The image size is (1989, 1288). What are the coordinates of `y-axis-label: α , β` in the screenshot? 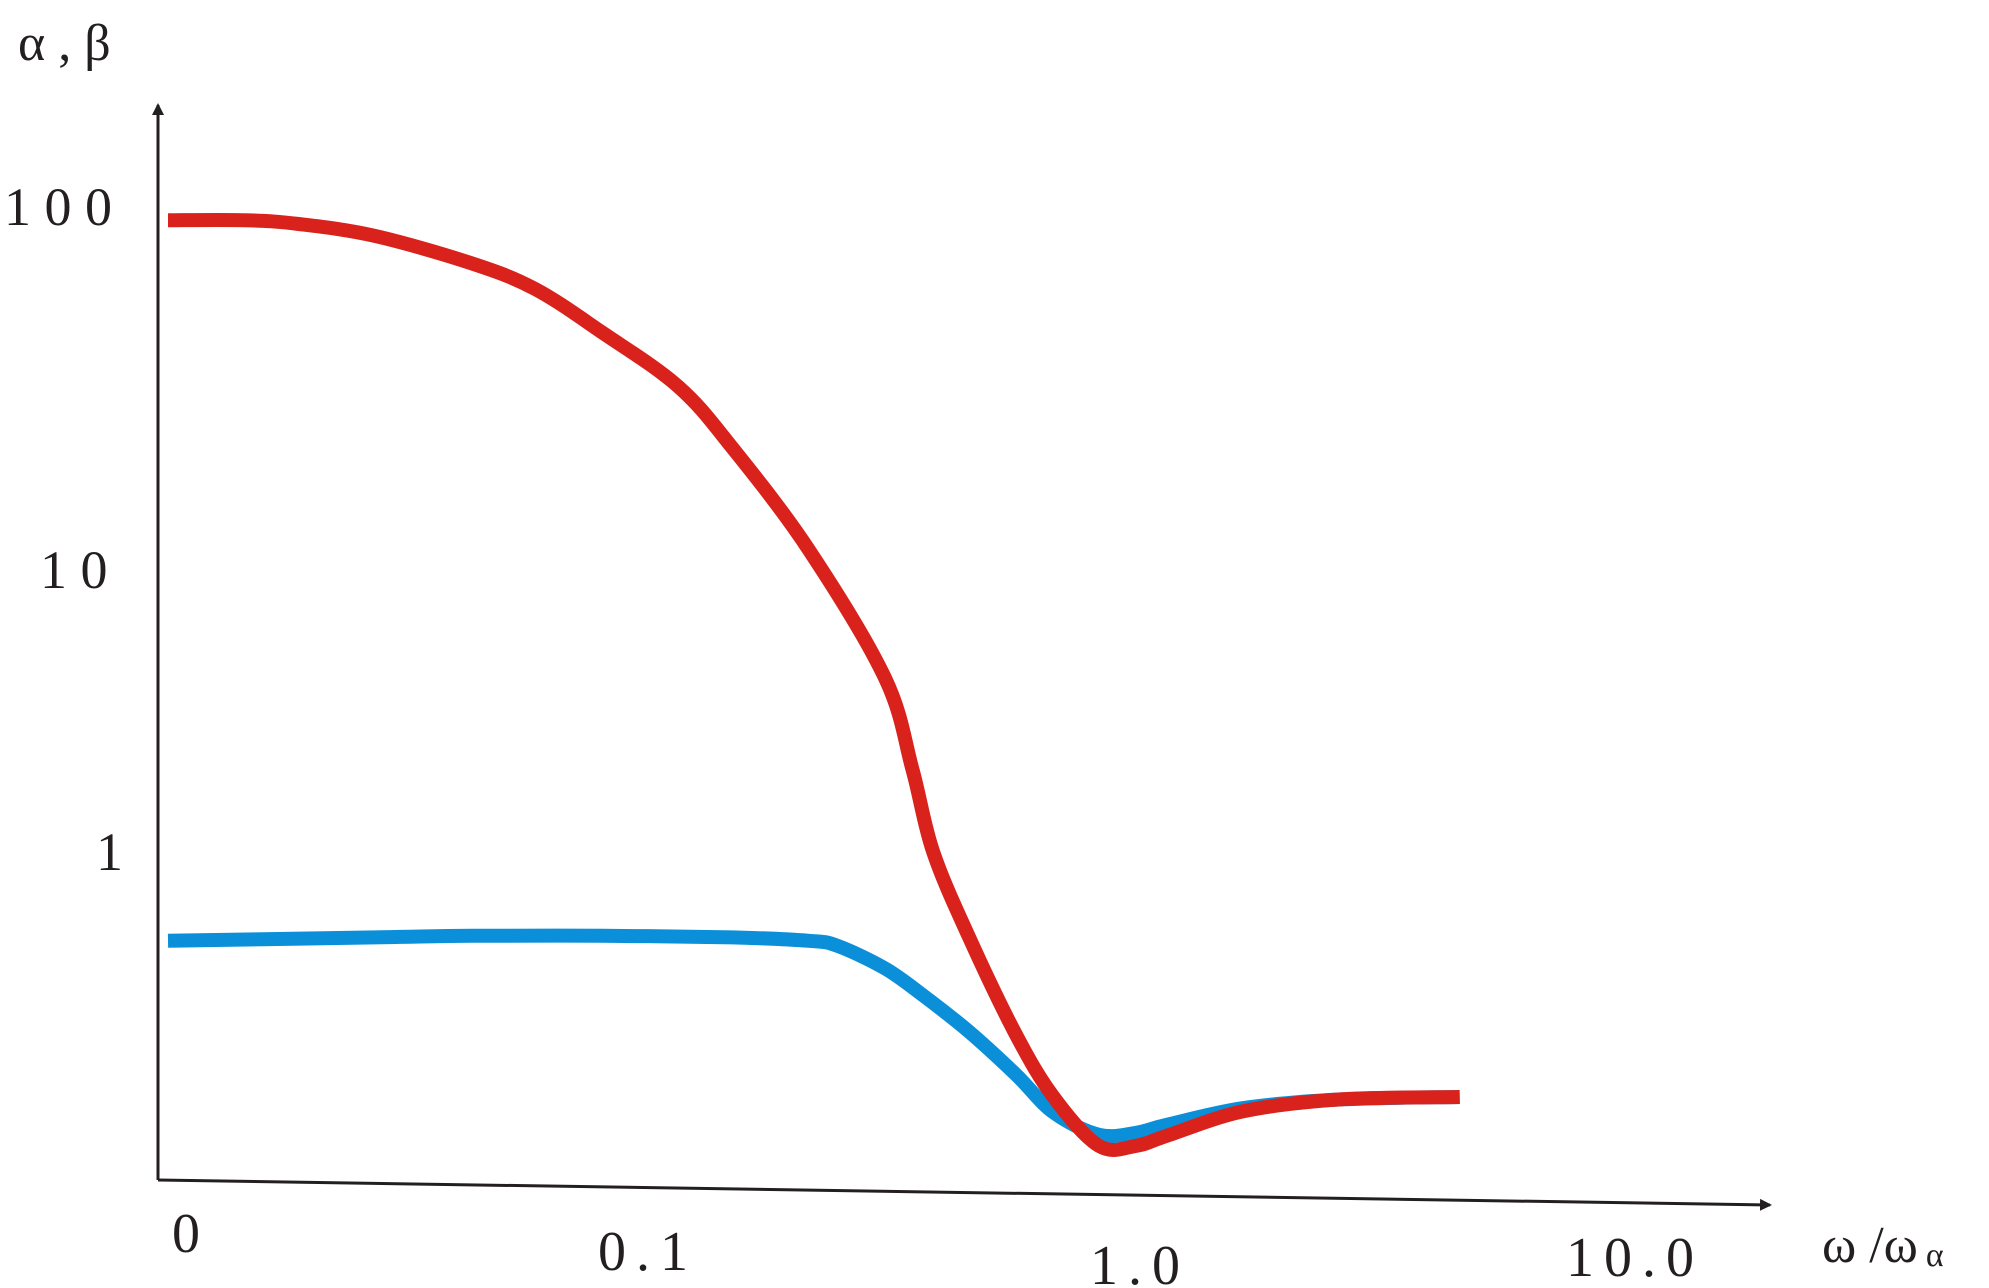 It's located at (64, 43).